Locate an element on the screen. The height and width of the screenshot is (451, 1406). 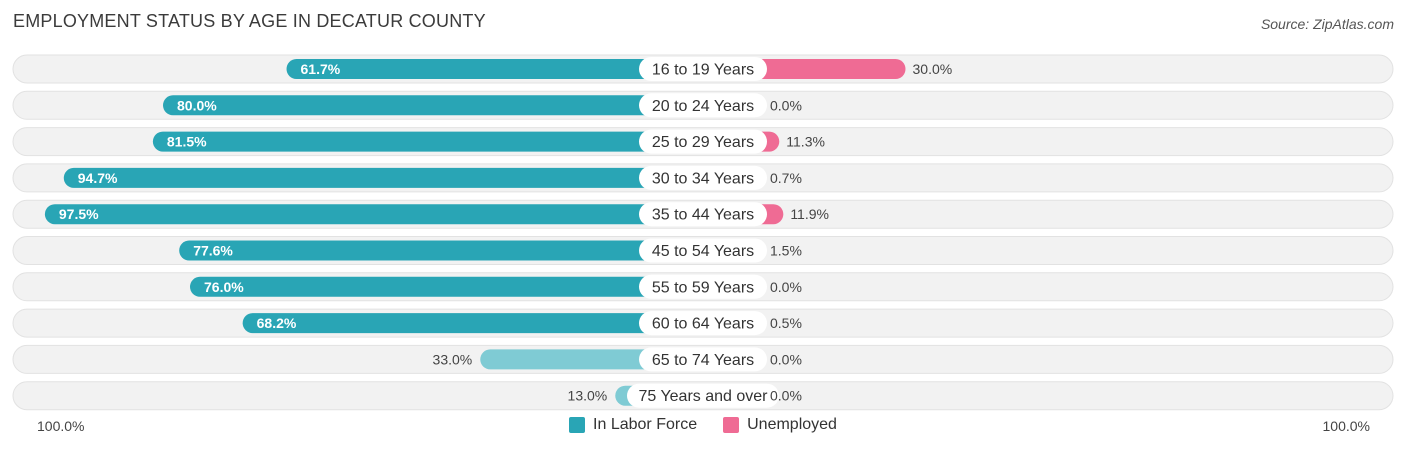
chart-row: 55 to 59 Years 76.0% 0.0% is located at coordinates (703, 287).